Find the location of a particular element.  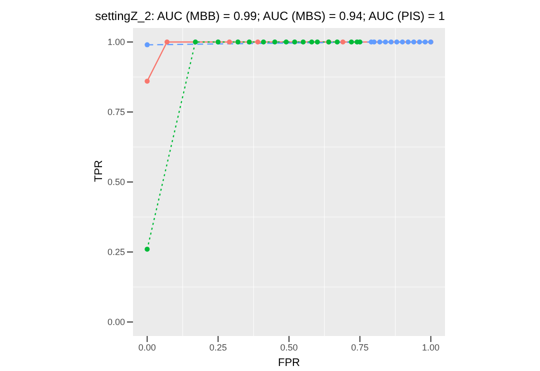

x-tick-label: 0.25 is located at coordinates (218, 347).